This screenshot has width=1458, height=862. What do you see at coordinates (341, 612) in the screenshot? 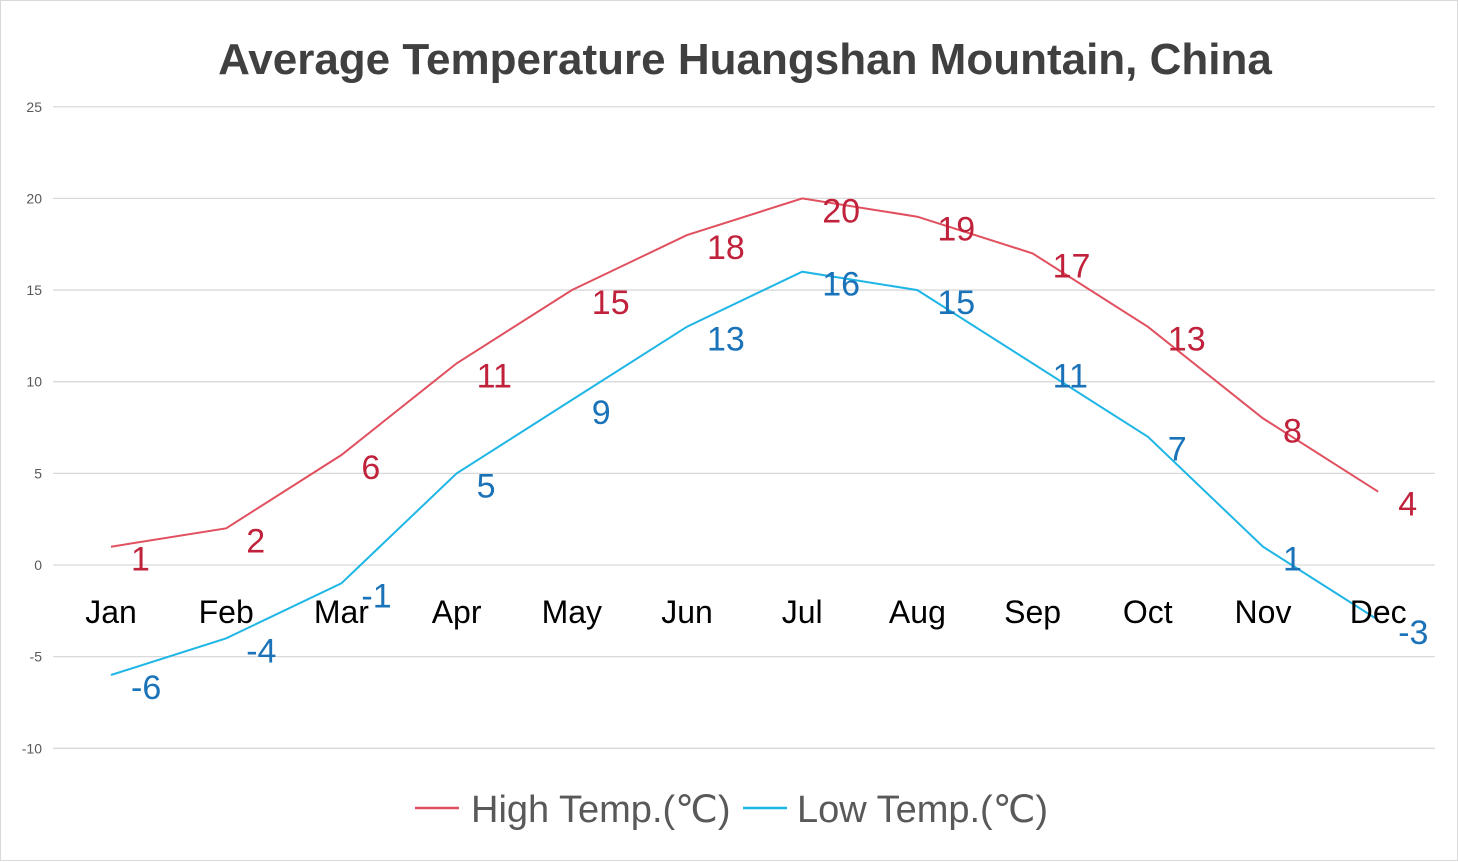
I see `x-tick-label: Mar` at bounding box center [341, 612].